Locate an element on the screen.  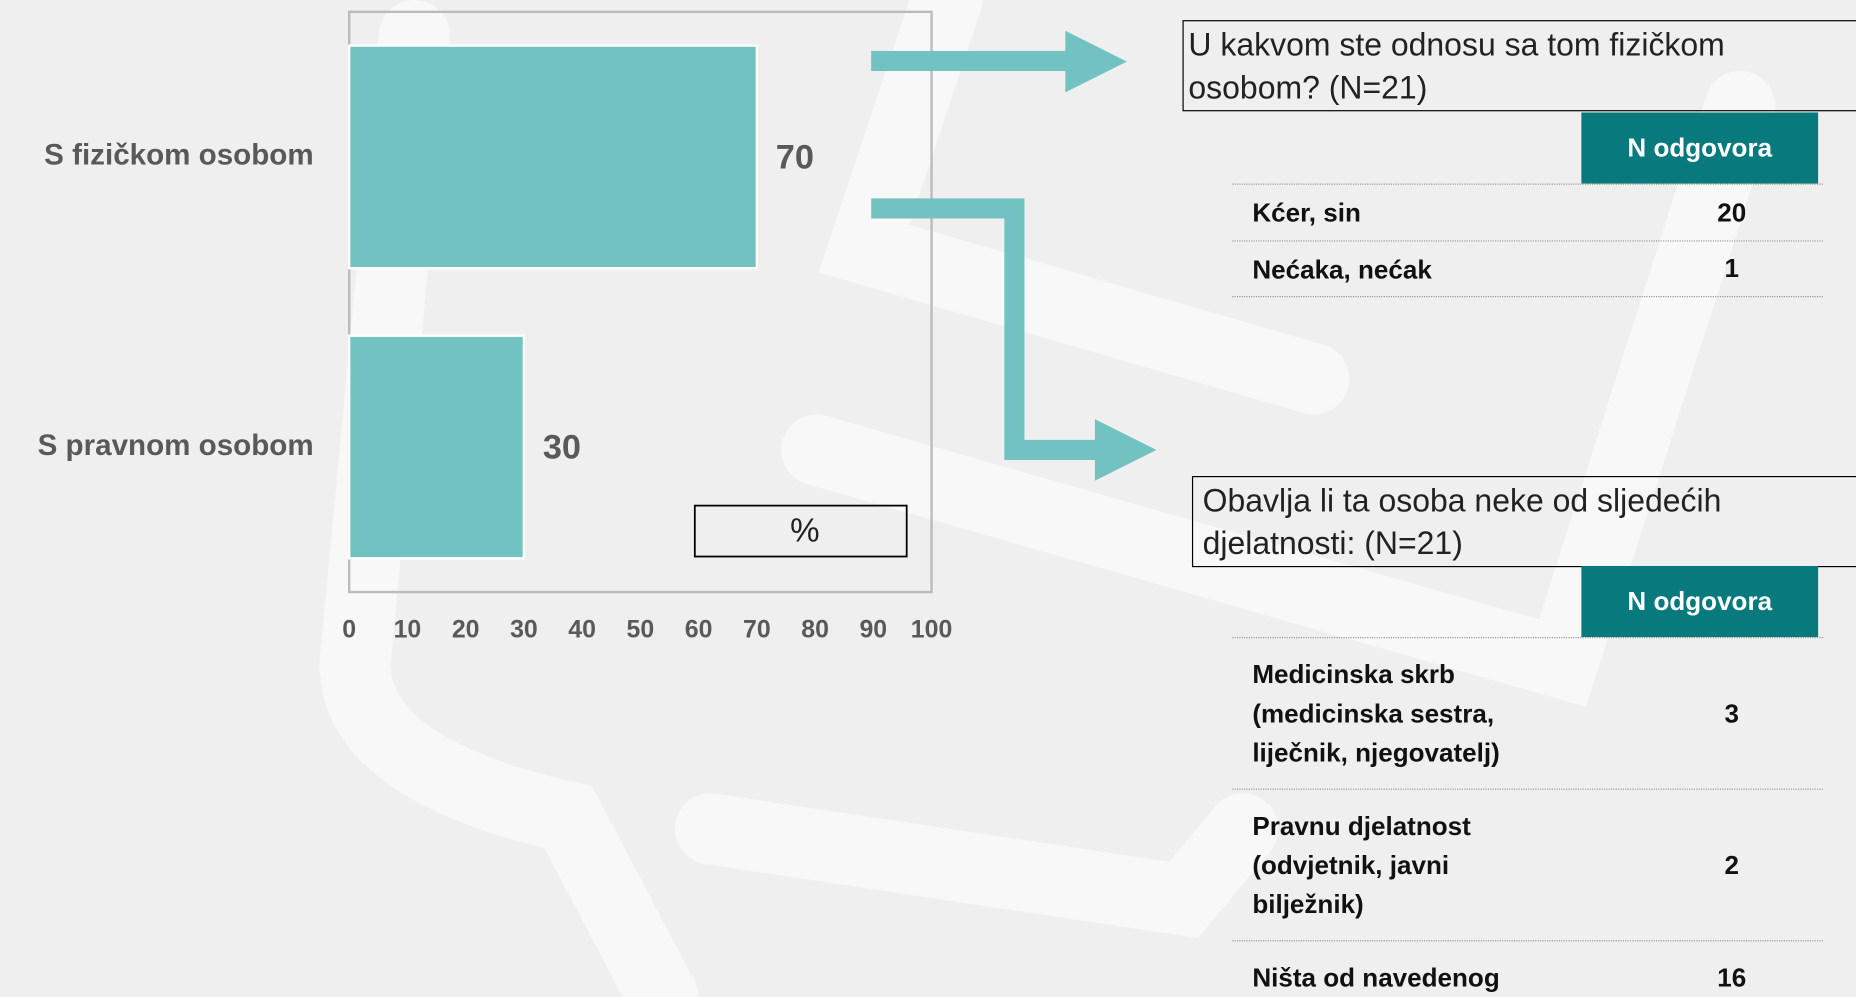
table: N odgovora Kćer, sin 20 Nećaka, nećak 1 is located at coordinates (1527, 205).